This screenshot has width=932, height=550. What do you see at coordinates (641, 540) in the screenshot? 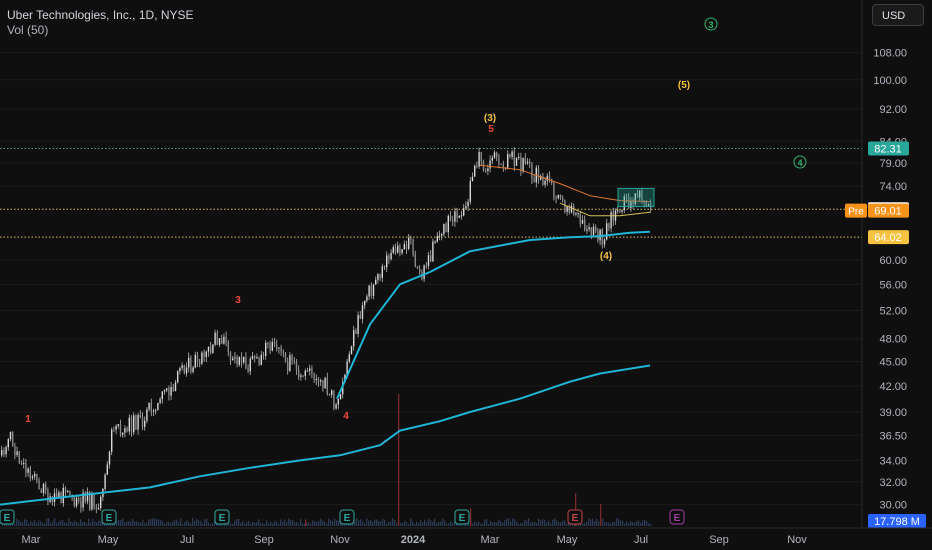
I see `x-tick-label: Jul` at bounding box center [641, 540].